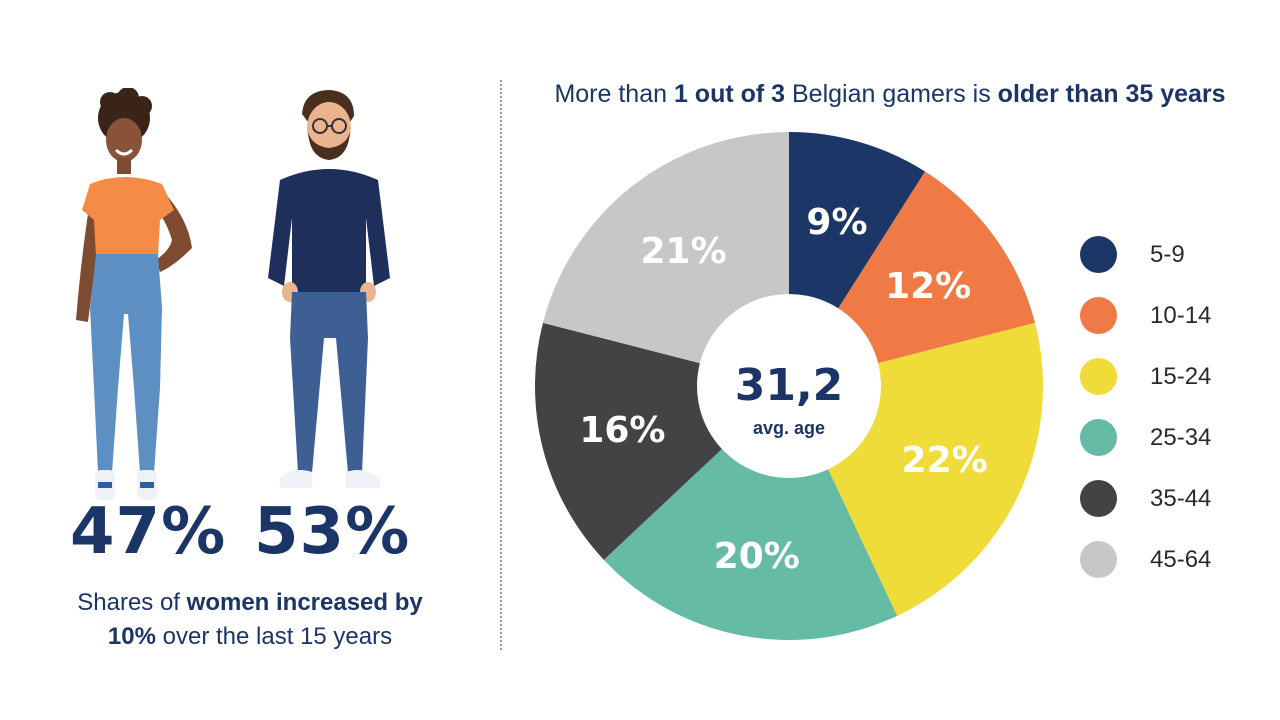 This screenshot has height=720, width=1280. What do you see at coordinates (1145, 559) in the screenshot?
I see `legend-item-45-64: 45-64` at bounding box center [1145, 559].